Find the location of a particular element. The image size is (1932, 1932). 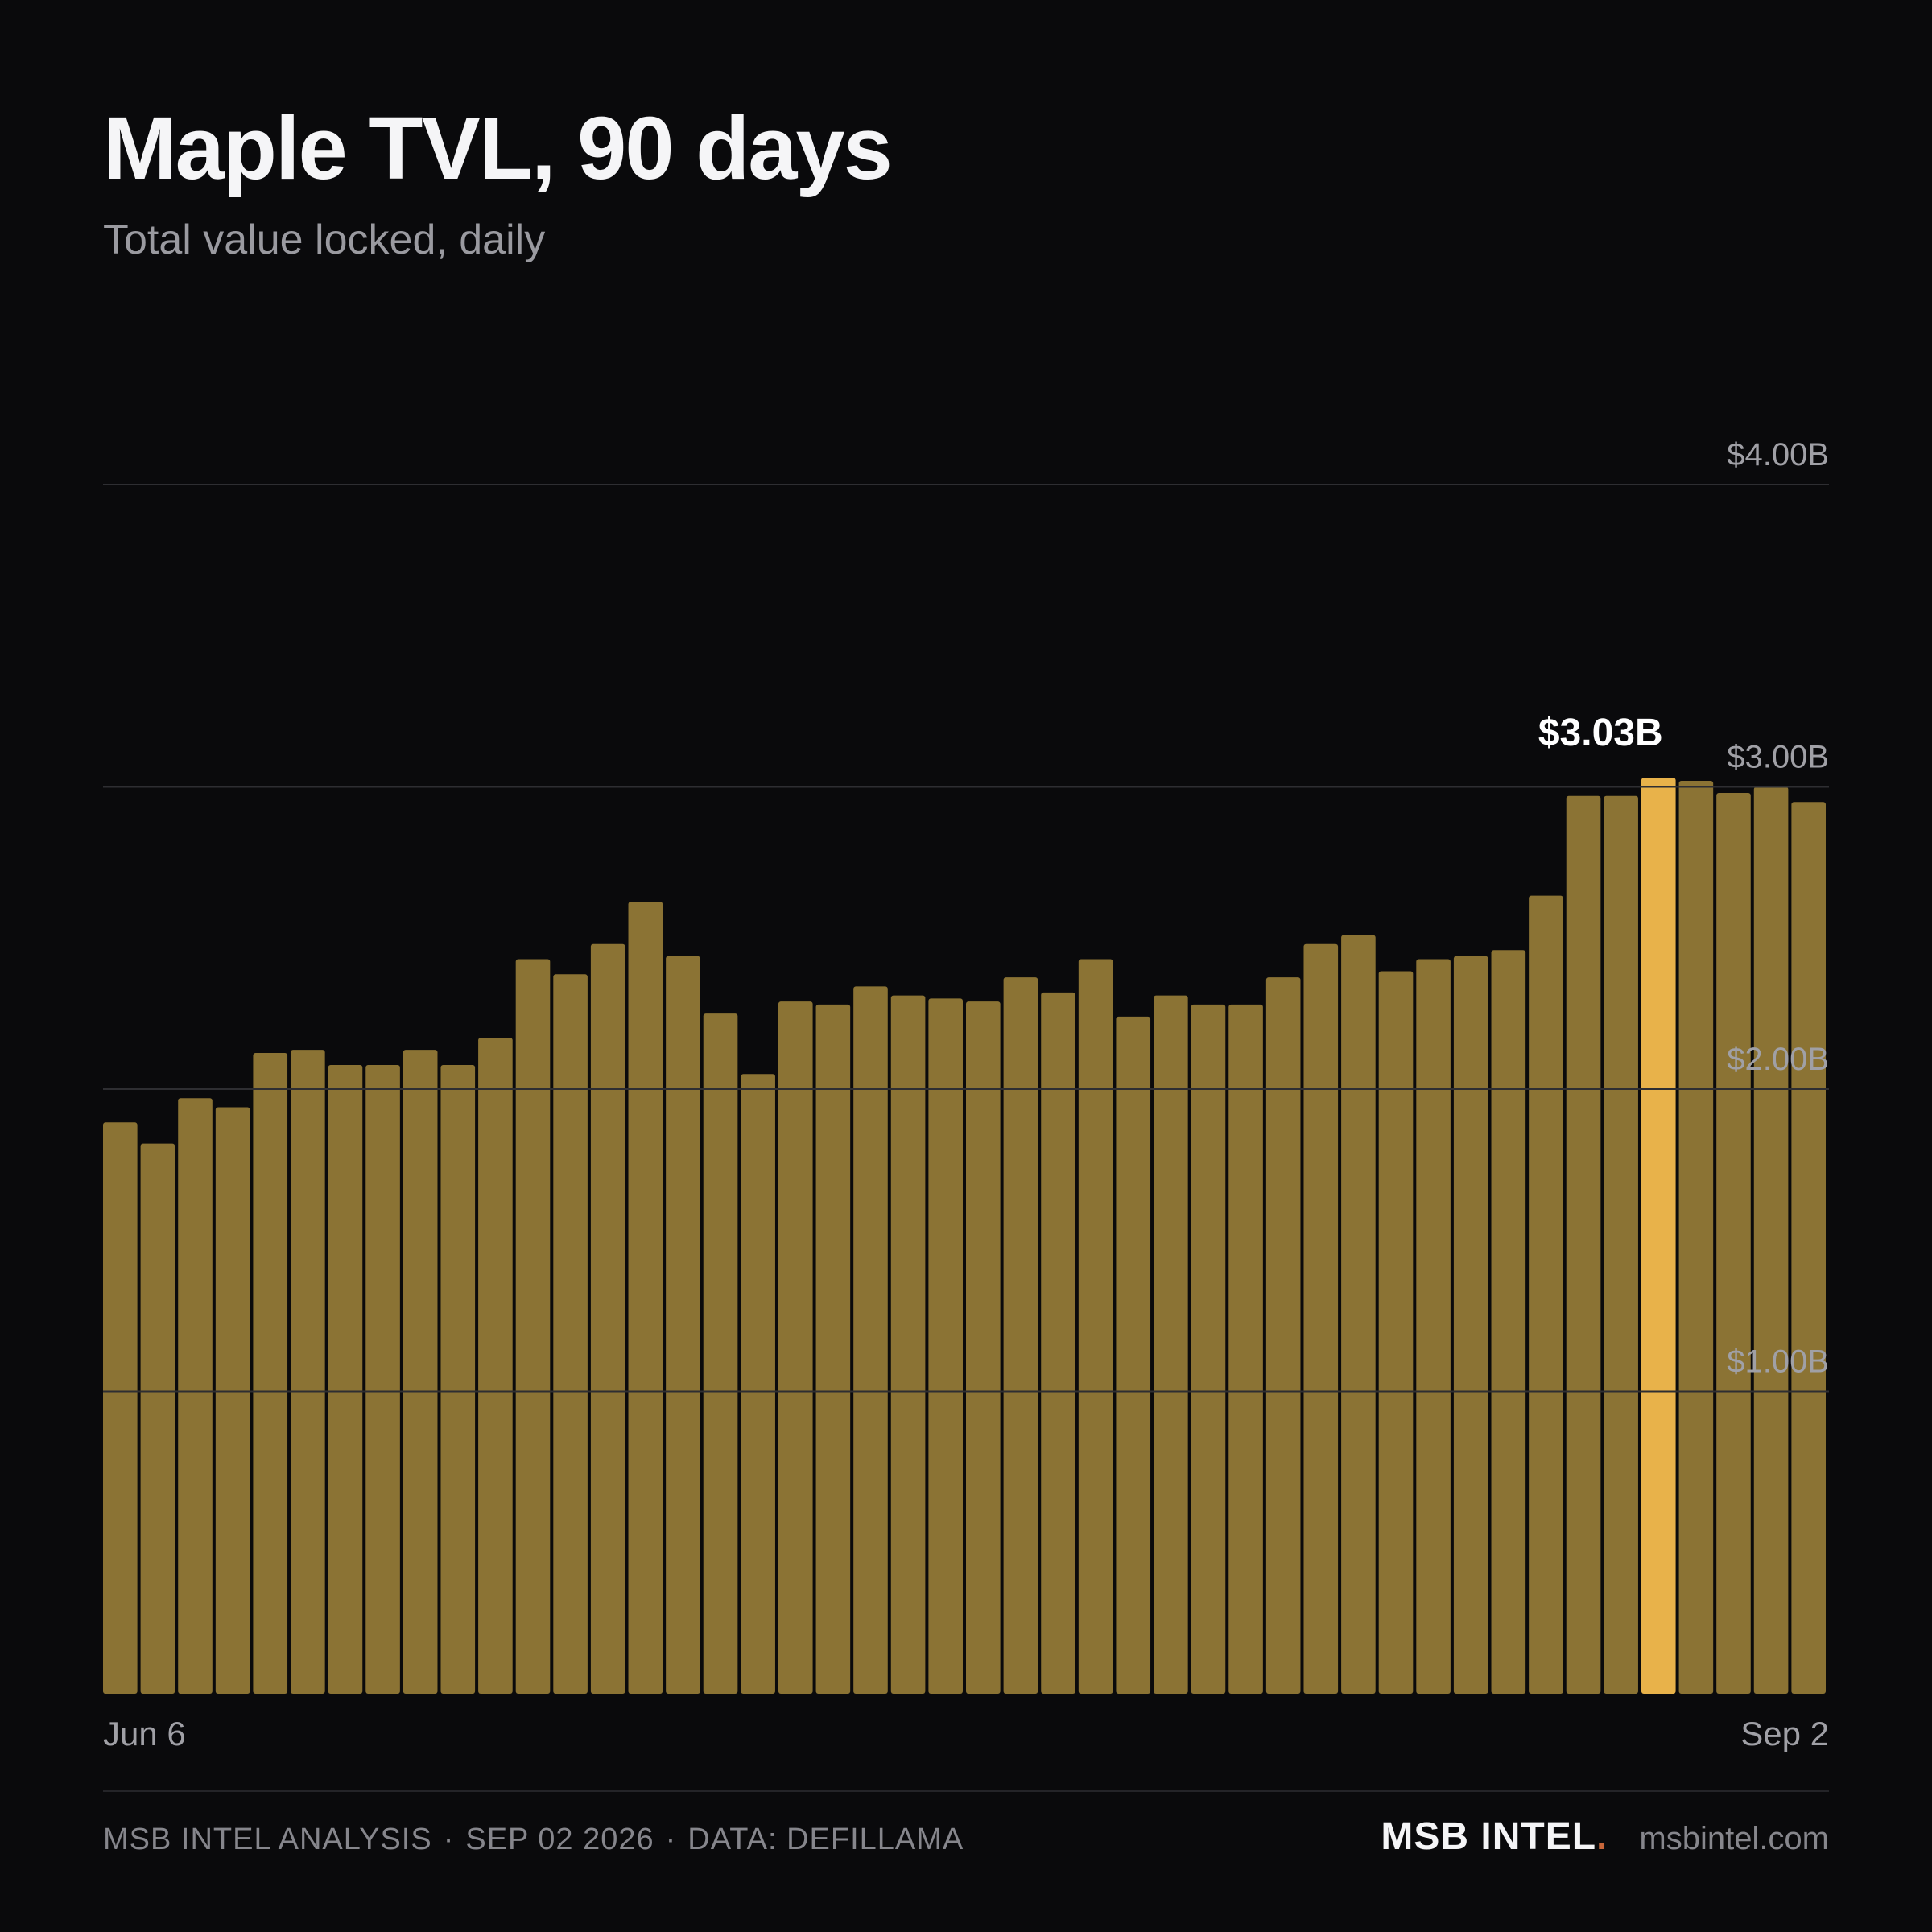

y-tick-label: $4.00B is located at coordinates (1778, 455).